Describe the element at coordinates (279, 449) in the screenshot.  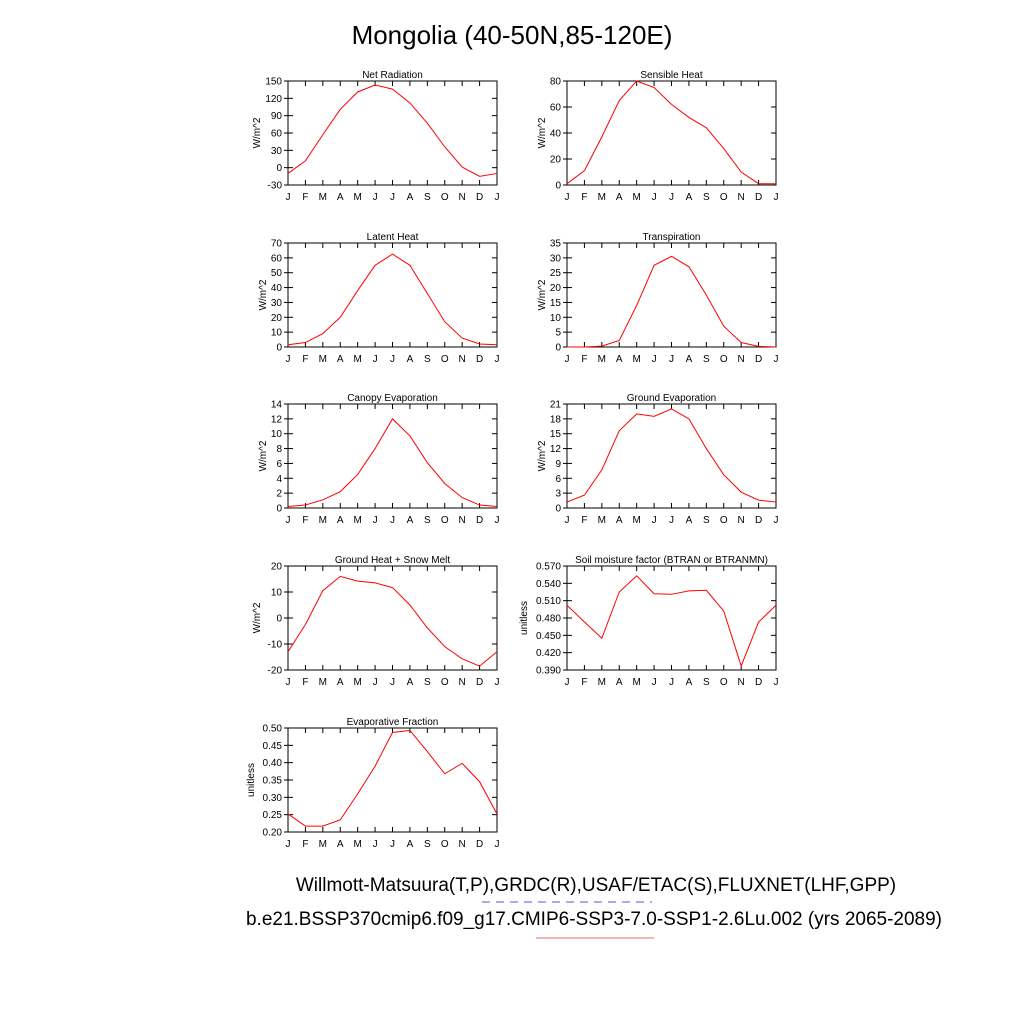
I see `y-tick-label: 8` at that location.